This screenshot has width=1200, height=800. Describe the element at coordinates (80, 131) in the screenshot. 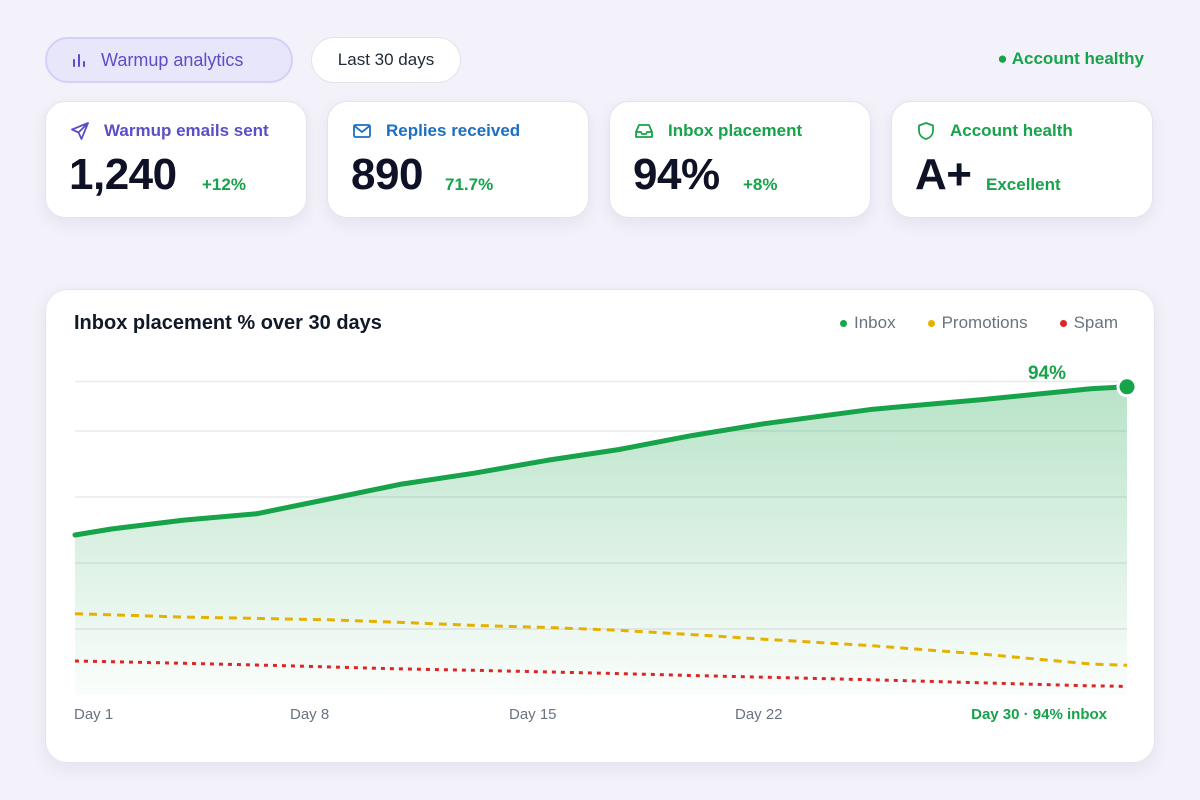

I see `send-icon` at that location.